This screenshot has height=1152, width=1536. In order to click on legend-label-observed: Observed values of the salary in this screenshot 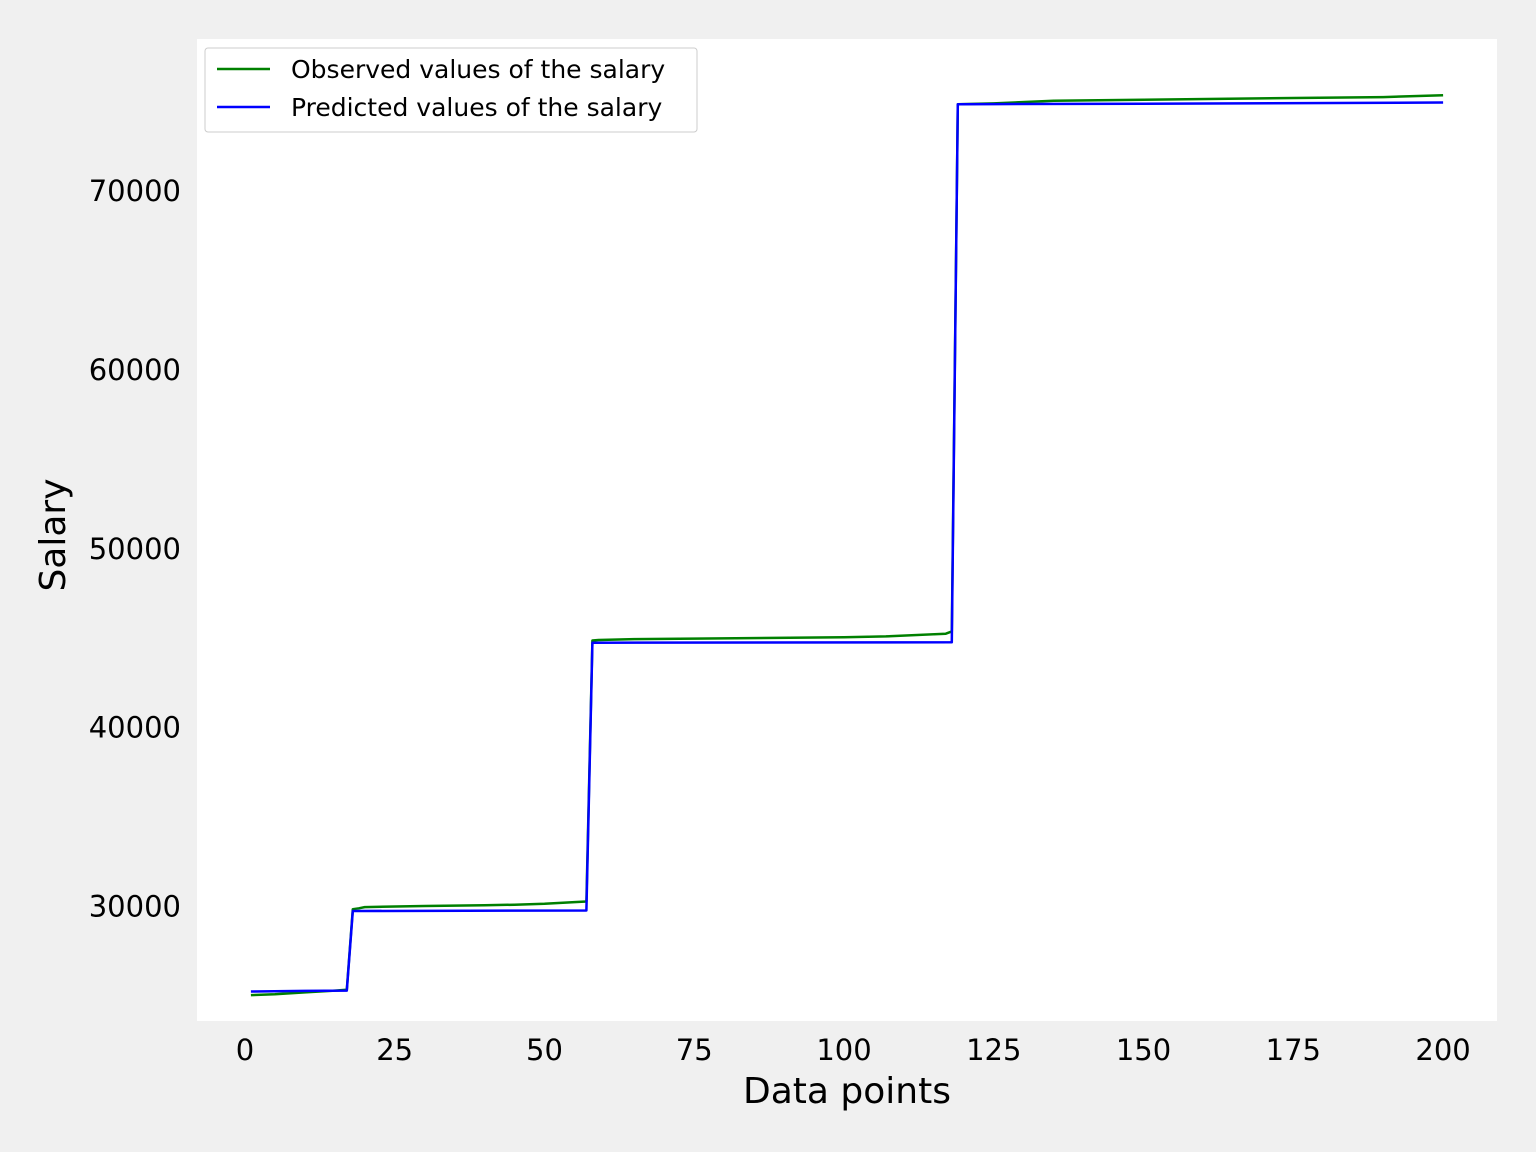, I will do `click(478, 69)`.